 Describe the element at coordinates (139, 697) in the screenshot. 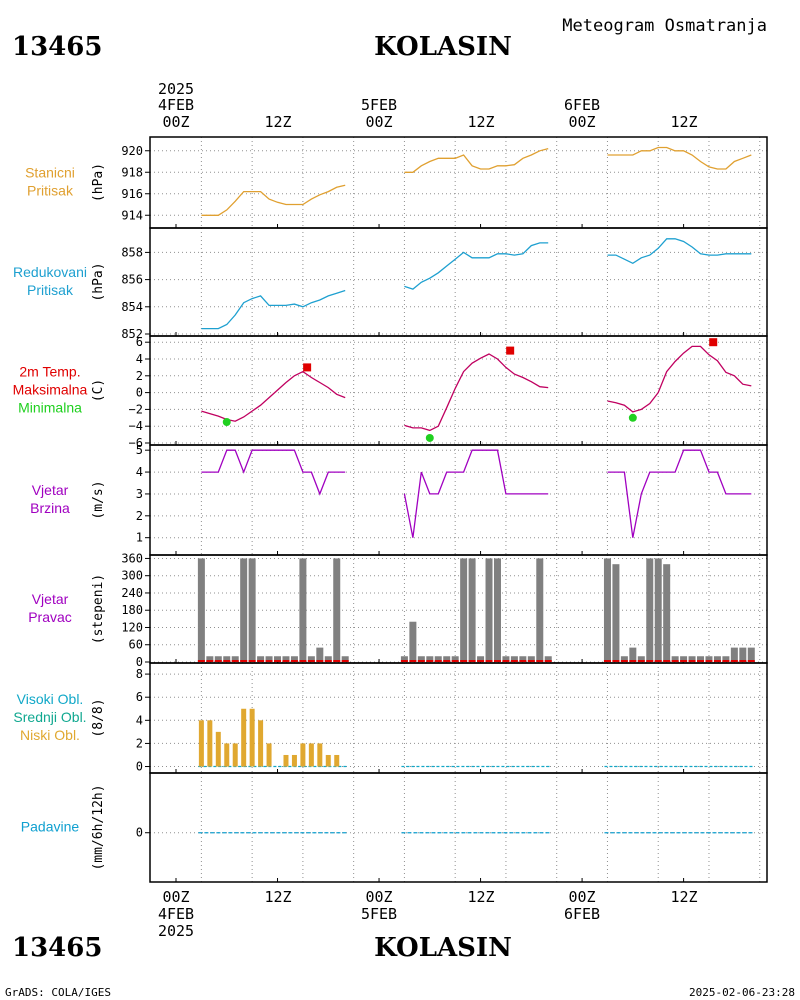

I see `y-tick-label: 6` at that location.